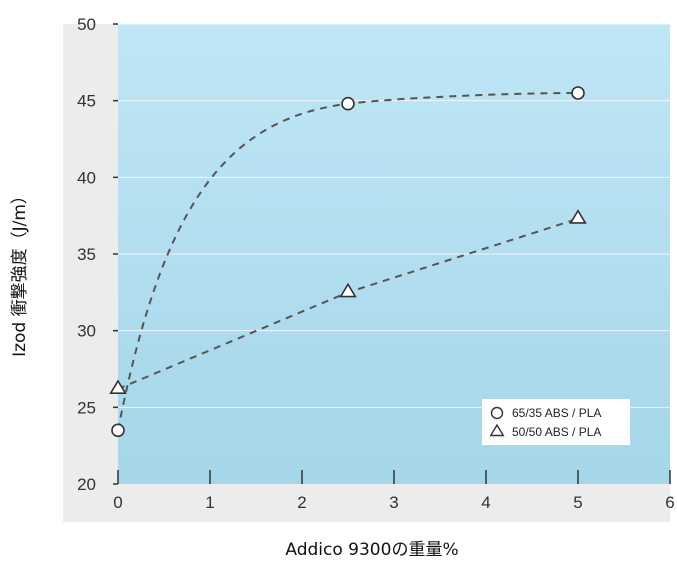 The image size is (677, 563). I want to click on x-tick-label-0: 0, so click(117, 502).